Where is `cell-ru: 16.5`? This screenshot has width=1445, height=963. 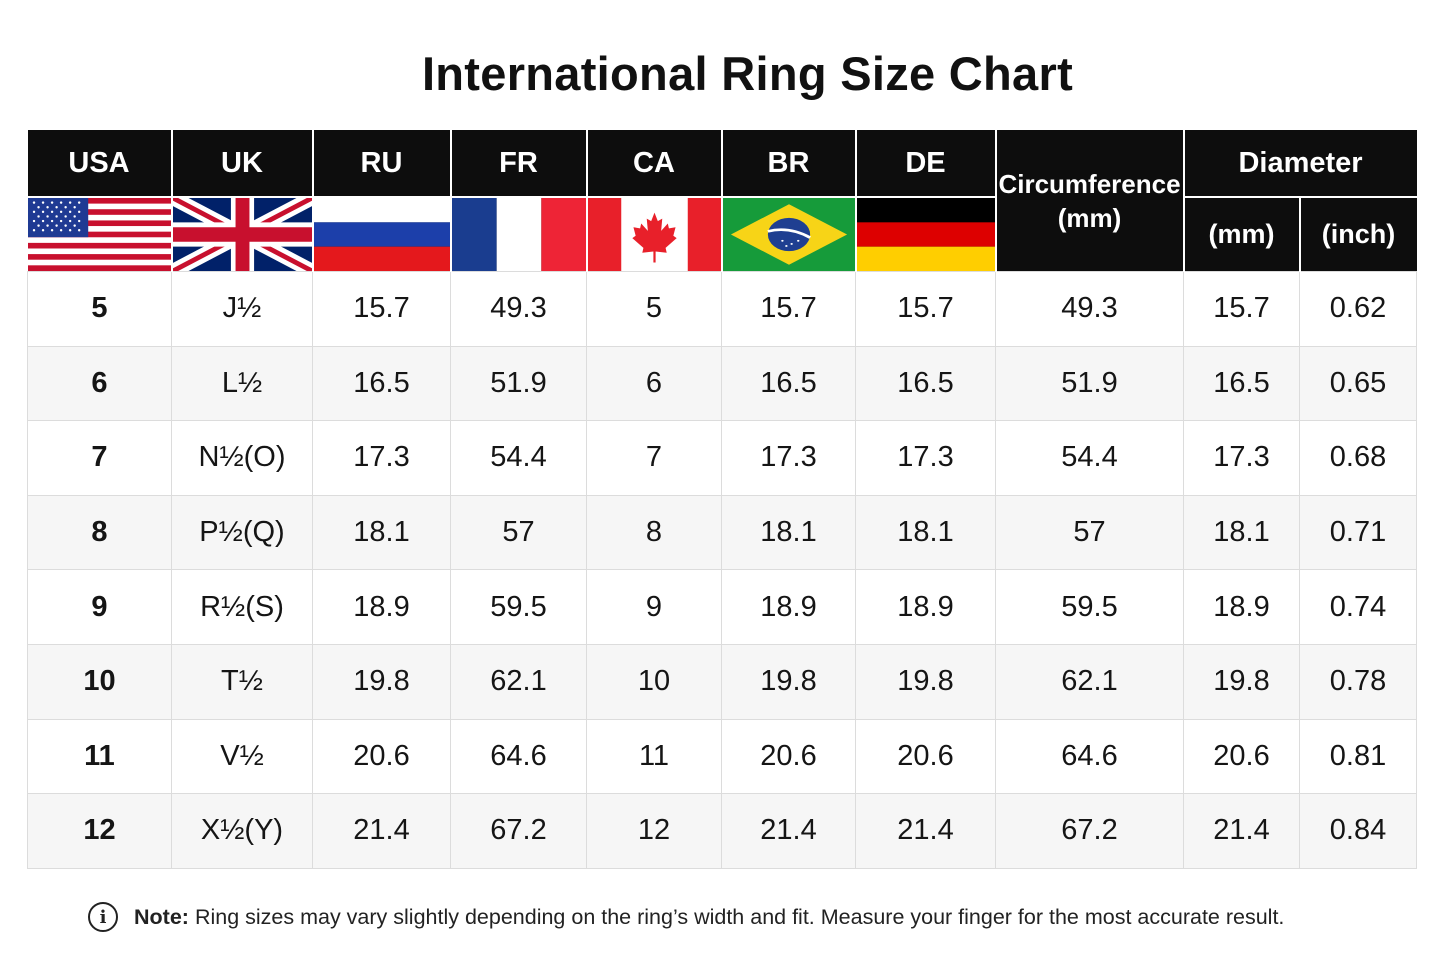
cell-ru: 16.5 is located at coordinates (381, 383).